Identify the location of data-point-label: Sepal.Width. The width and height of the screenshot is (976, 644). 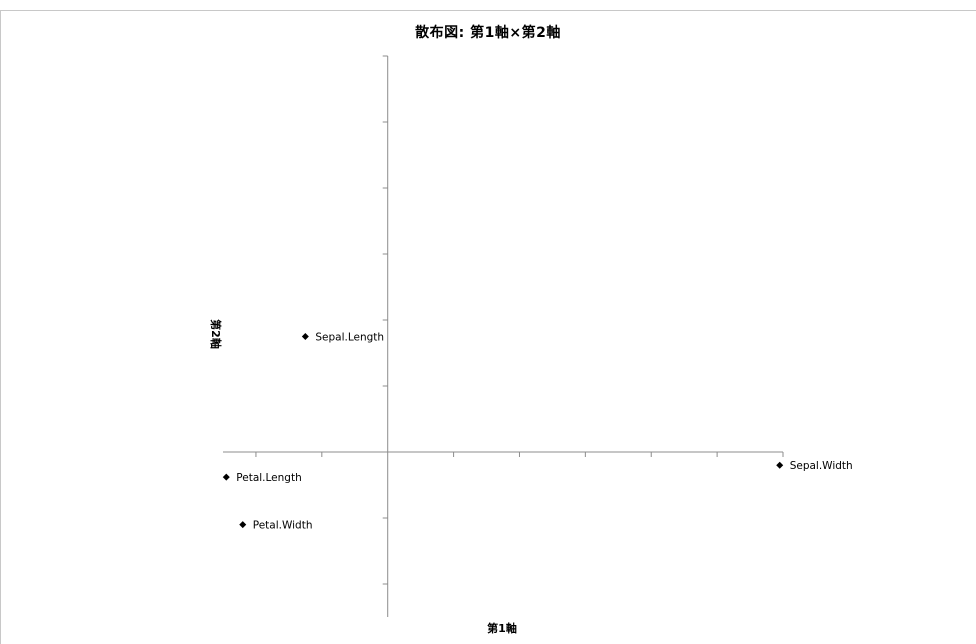
(821, 466).